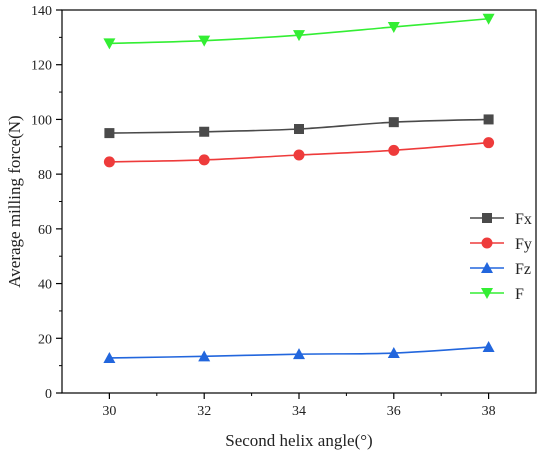  Describe the element at coordinates (41, 11) in the screenshot. I see `y-tick-label: 140` at that location.